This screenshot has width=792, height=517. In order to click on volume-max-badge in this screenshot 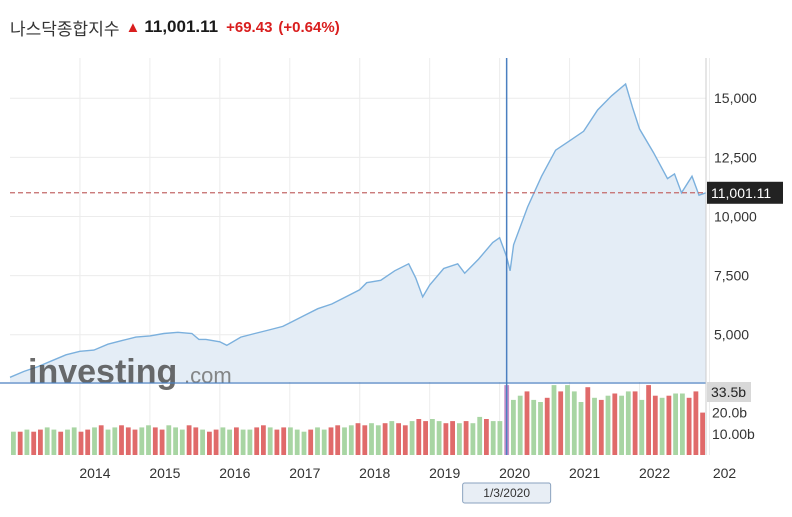, I will do `click(729, 392)`.